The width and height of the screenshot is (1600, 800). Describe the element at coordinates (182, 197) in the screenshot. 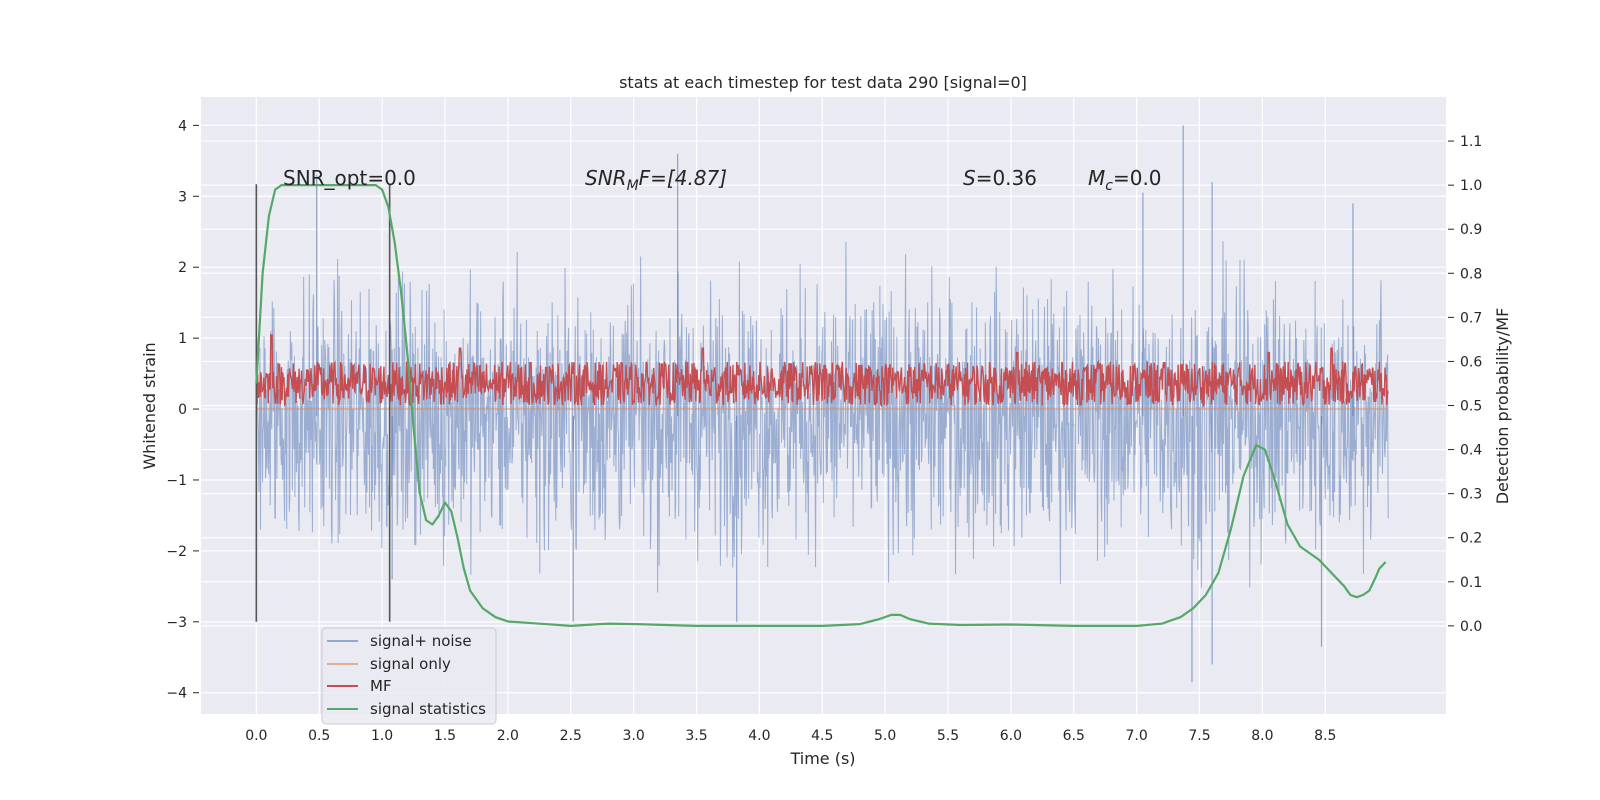

I see `left-y-tick-label: 3` at that location.